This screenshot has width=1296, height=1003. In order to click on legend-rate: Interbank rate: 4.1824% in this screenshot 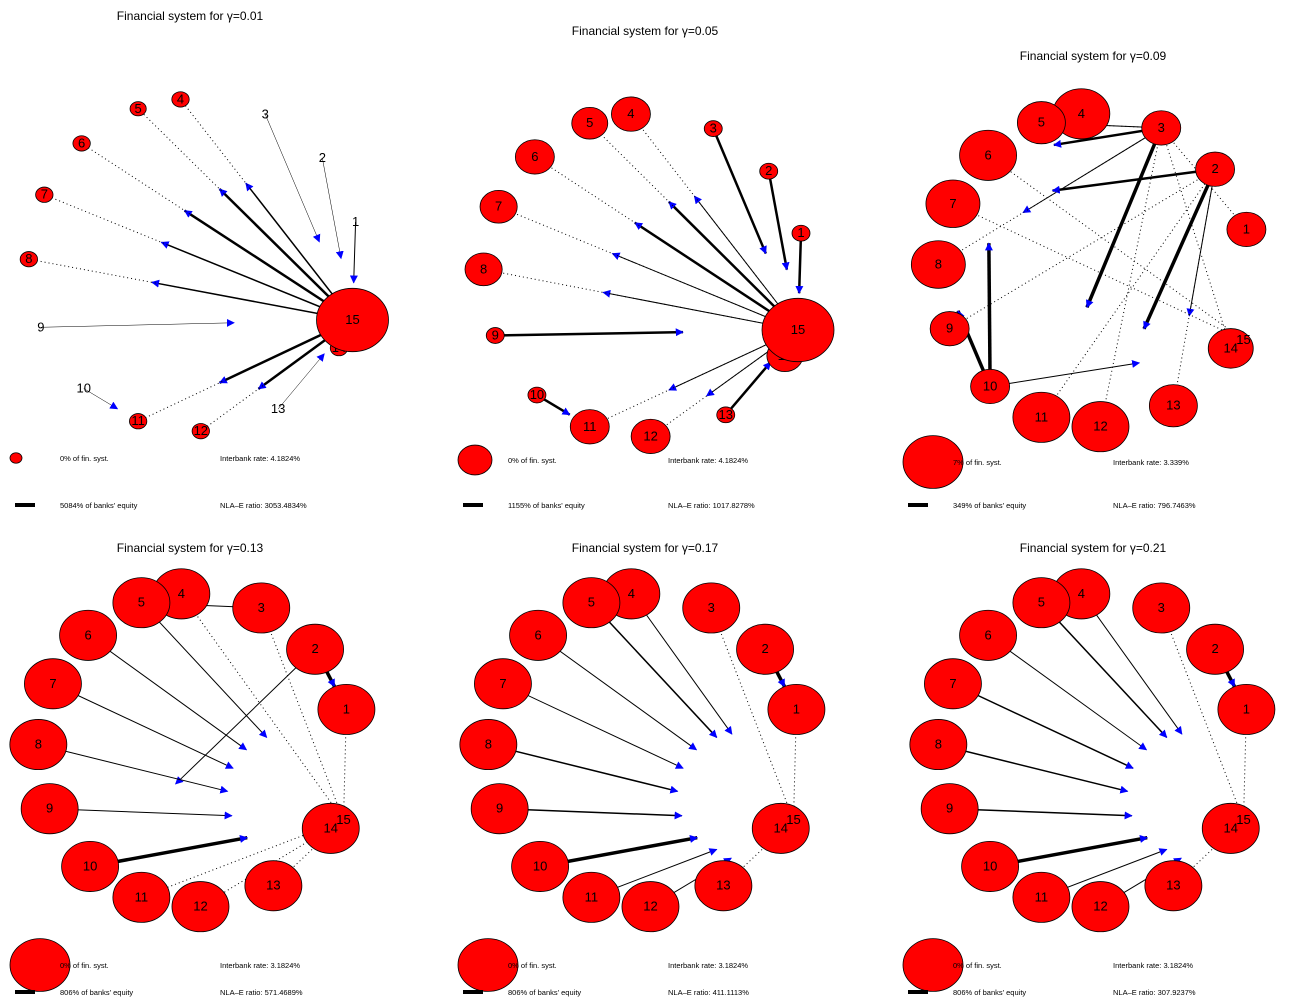, I will do `click(708, 460)`.